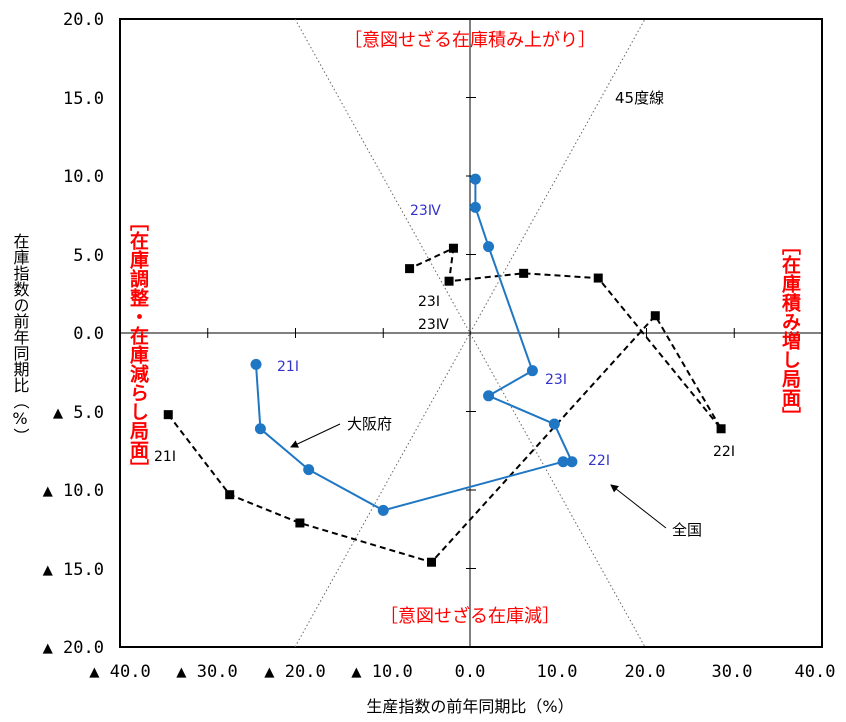 This screenshot has width=846, height=722. Describe the element at coordinates (119, 672) in the screenshot. I see `x-tick-label: ▲ 40.0` at that location.